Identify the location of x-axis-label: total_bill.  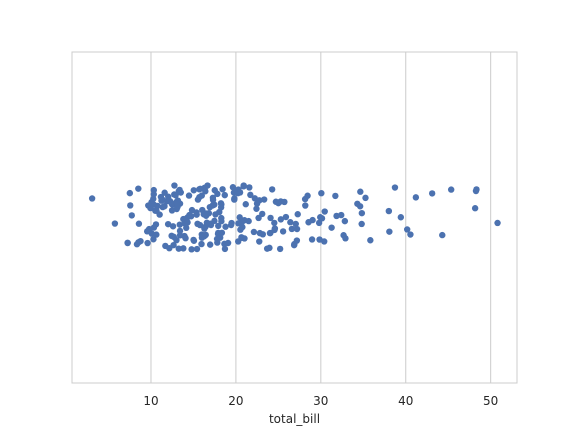
(294, 419).